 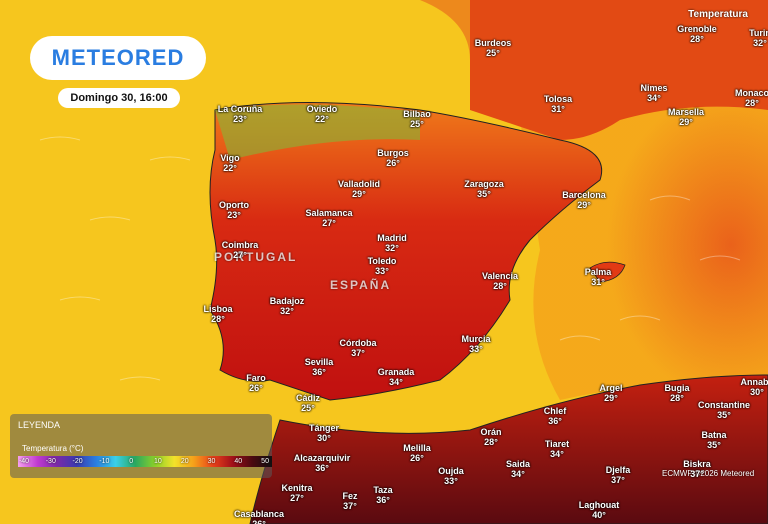 What do you see at coordinates (322, 109) in the screenshot?
I see `city-name: Oviedo` at bounding box center [322, 109].